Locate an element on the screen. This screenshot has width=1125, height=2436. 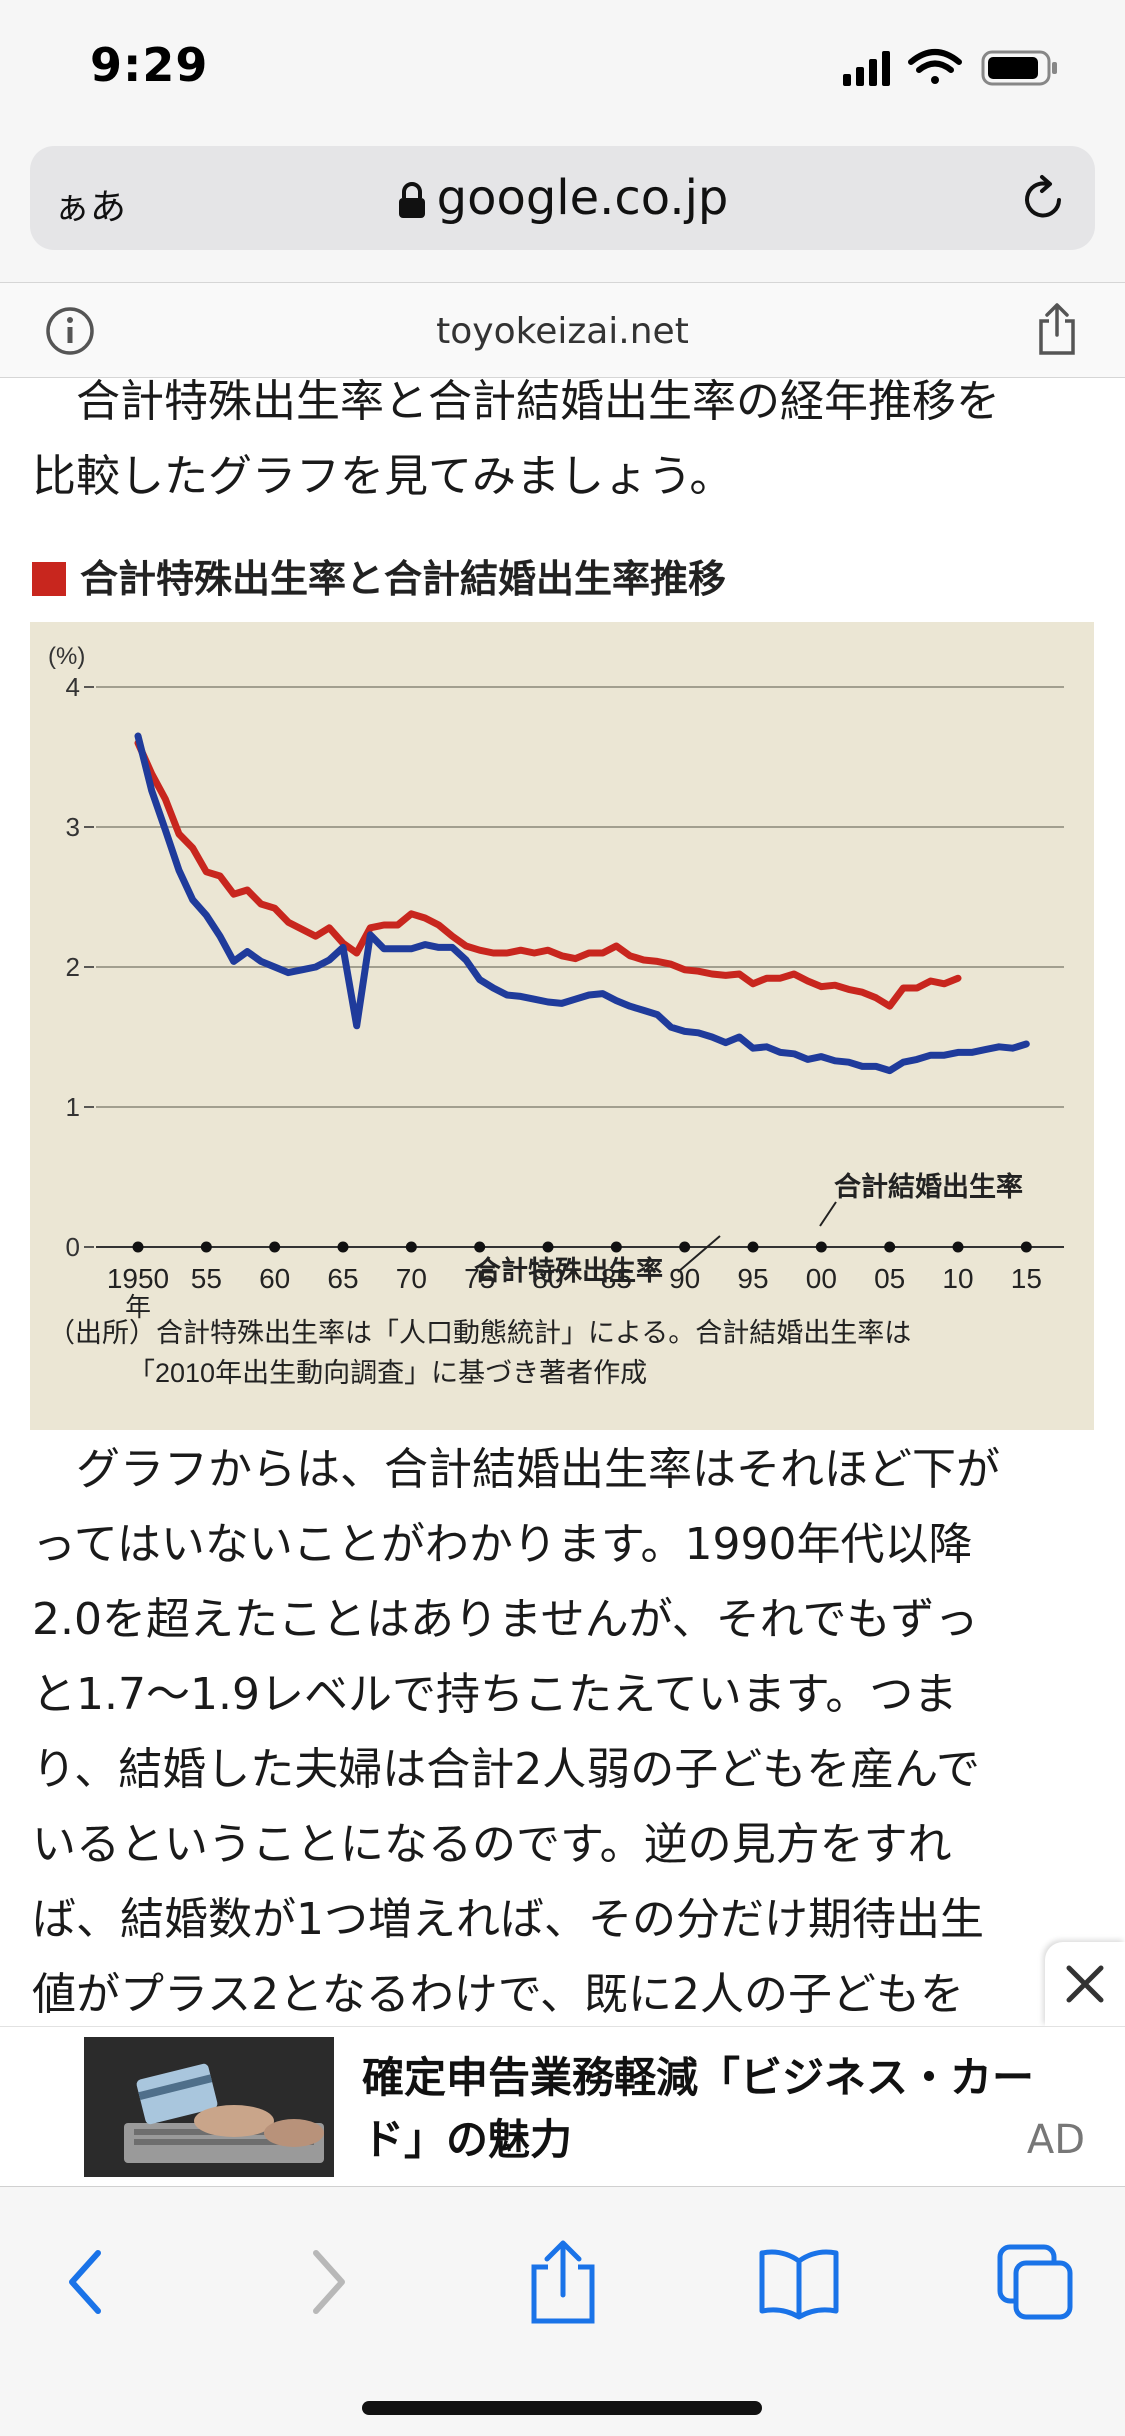
home-indicator is located at coordinates (562, 2408).